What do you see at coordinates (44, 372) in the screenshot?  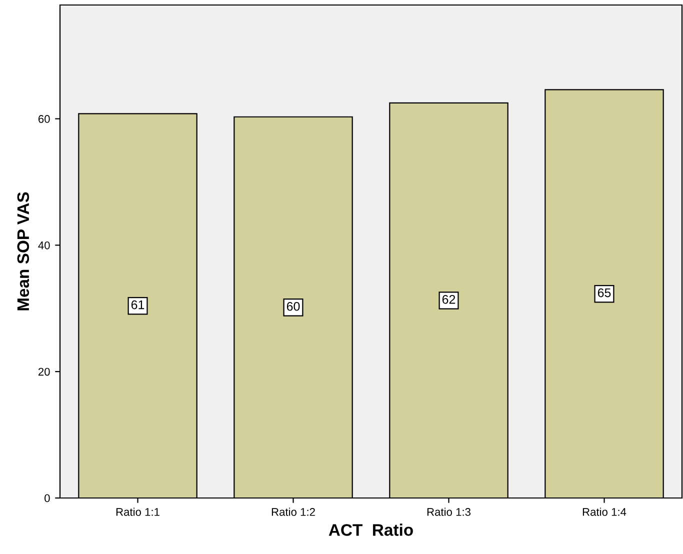 I see `y-tick-label: 20` at bounding box center [44, 372].